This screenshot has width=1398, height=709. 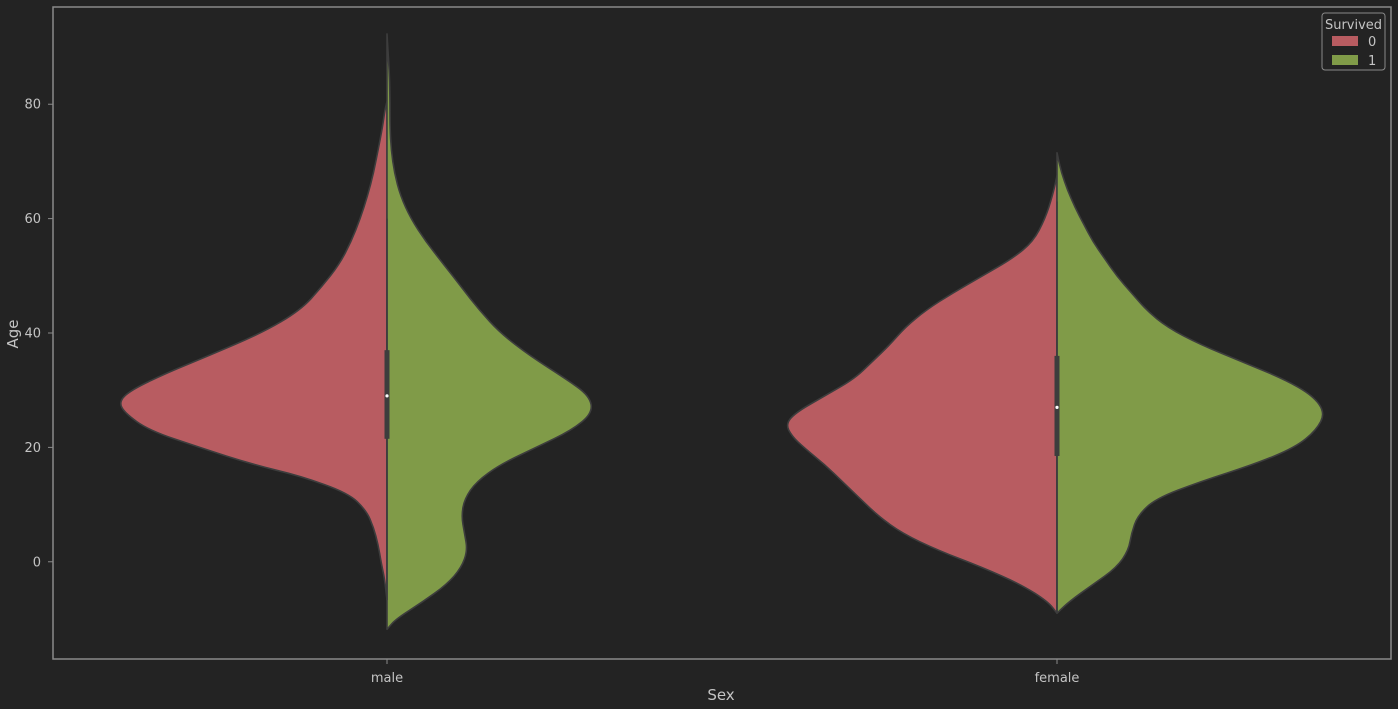 What do you see at coordinates (1353, 25) in the screenshot?
I see `legend-title: Survived` at bounding box center [1353, 25].